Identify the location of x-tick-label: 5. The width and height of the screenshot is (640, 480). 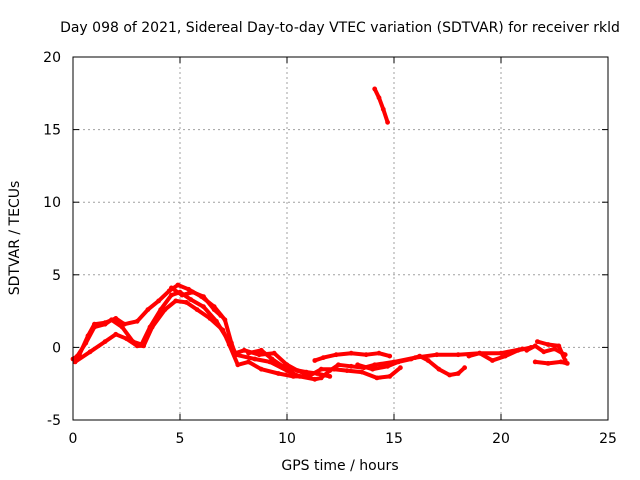
(180, 439).